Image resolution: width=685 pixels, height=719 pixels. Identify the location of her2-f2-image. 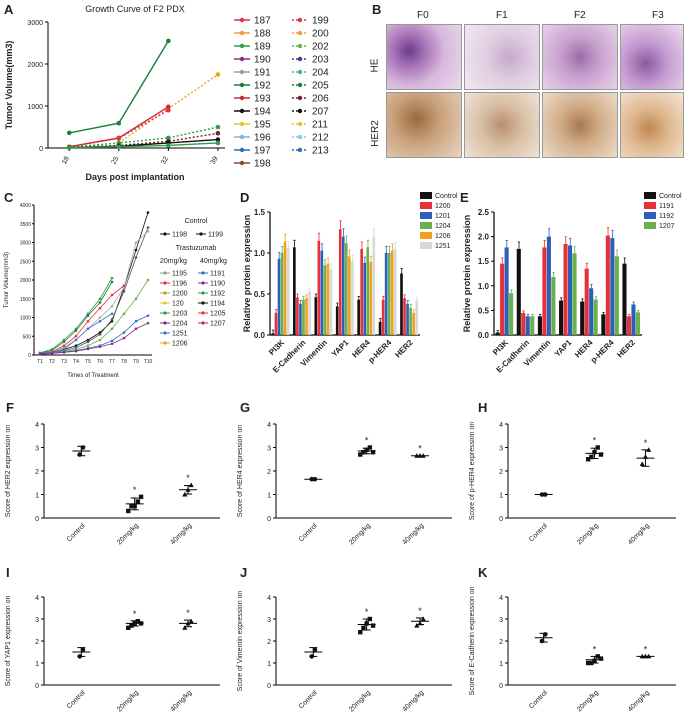
(580, 125).